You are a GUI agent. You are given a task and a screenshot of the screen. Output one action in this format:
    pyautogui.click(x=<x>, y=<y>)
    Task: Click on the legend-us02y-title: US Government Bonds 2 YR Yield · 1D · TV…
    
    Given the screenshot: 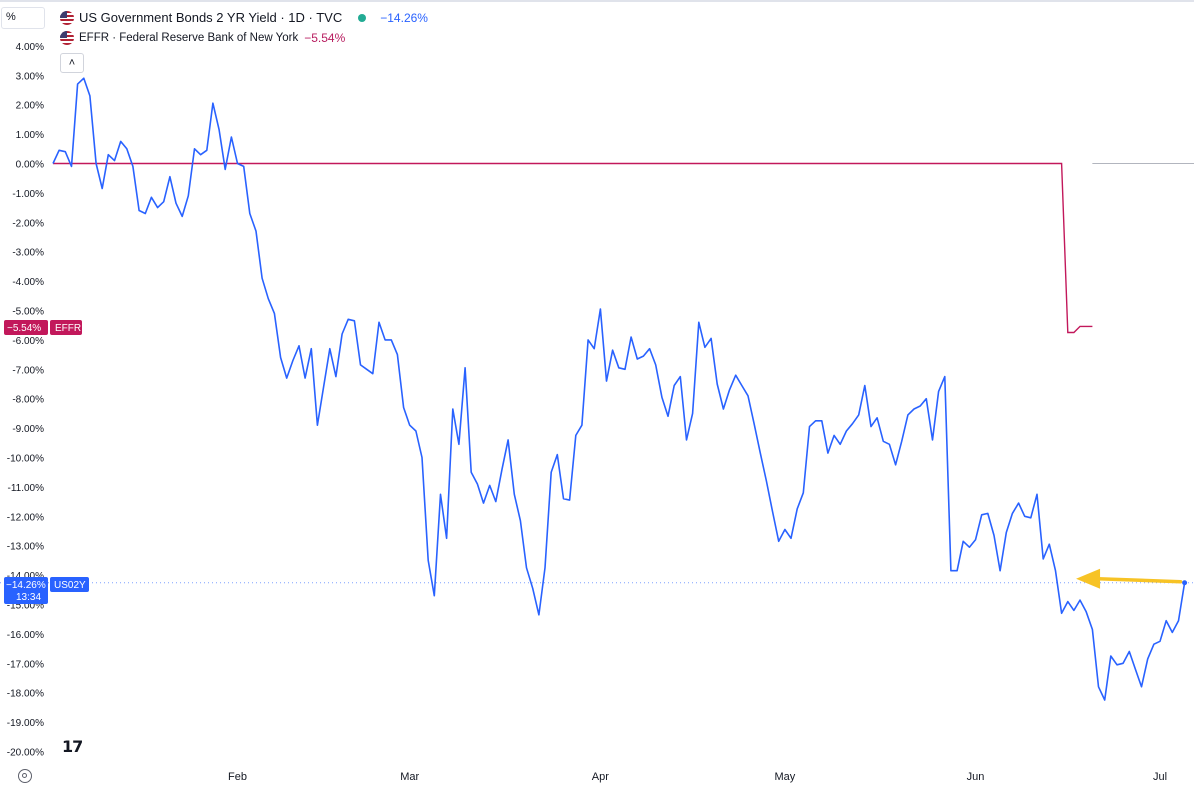 What is the action you would take?
    pyautogui.click(x=211, y=17)
    